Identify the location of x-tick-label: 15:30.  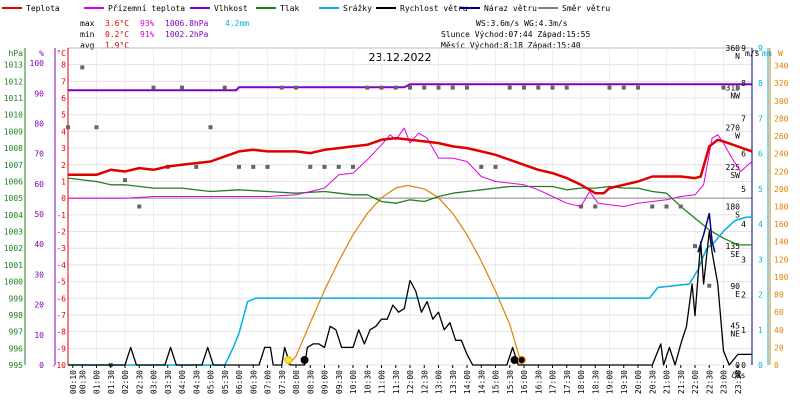
(510, 382).